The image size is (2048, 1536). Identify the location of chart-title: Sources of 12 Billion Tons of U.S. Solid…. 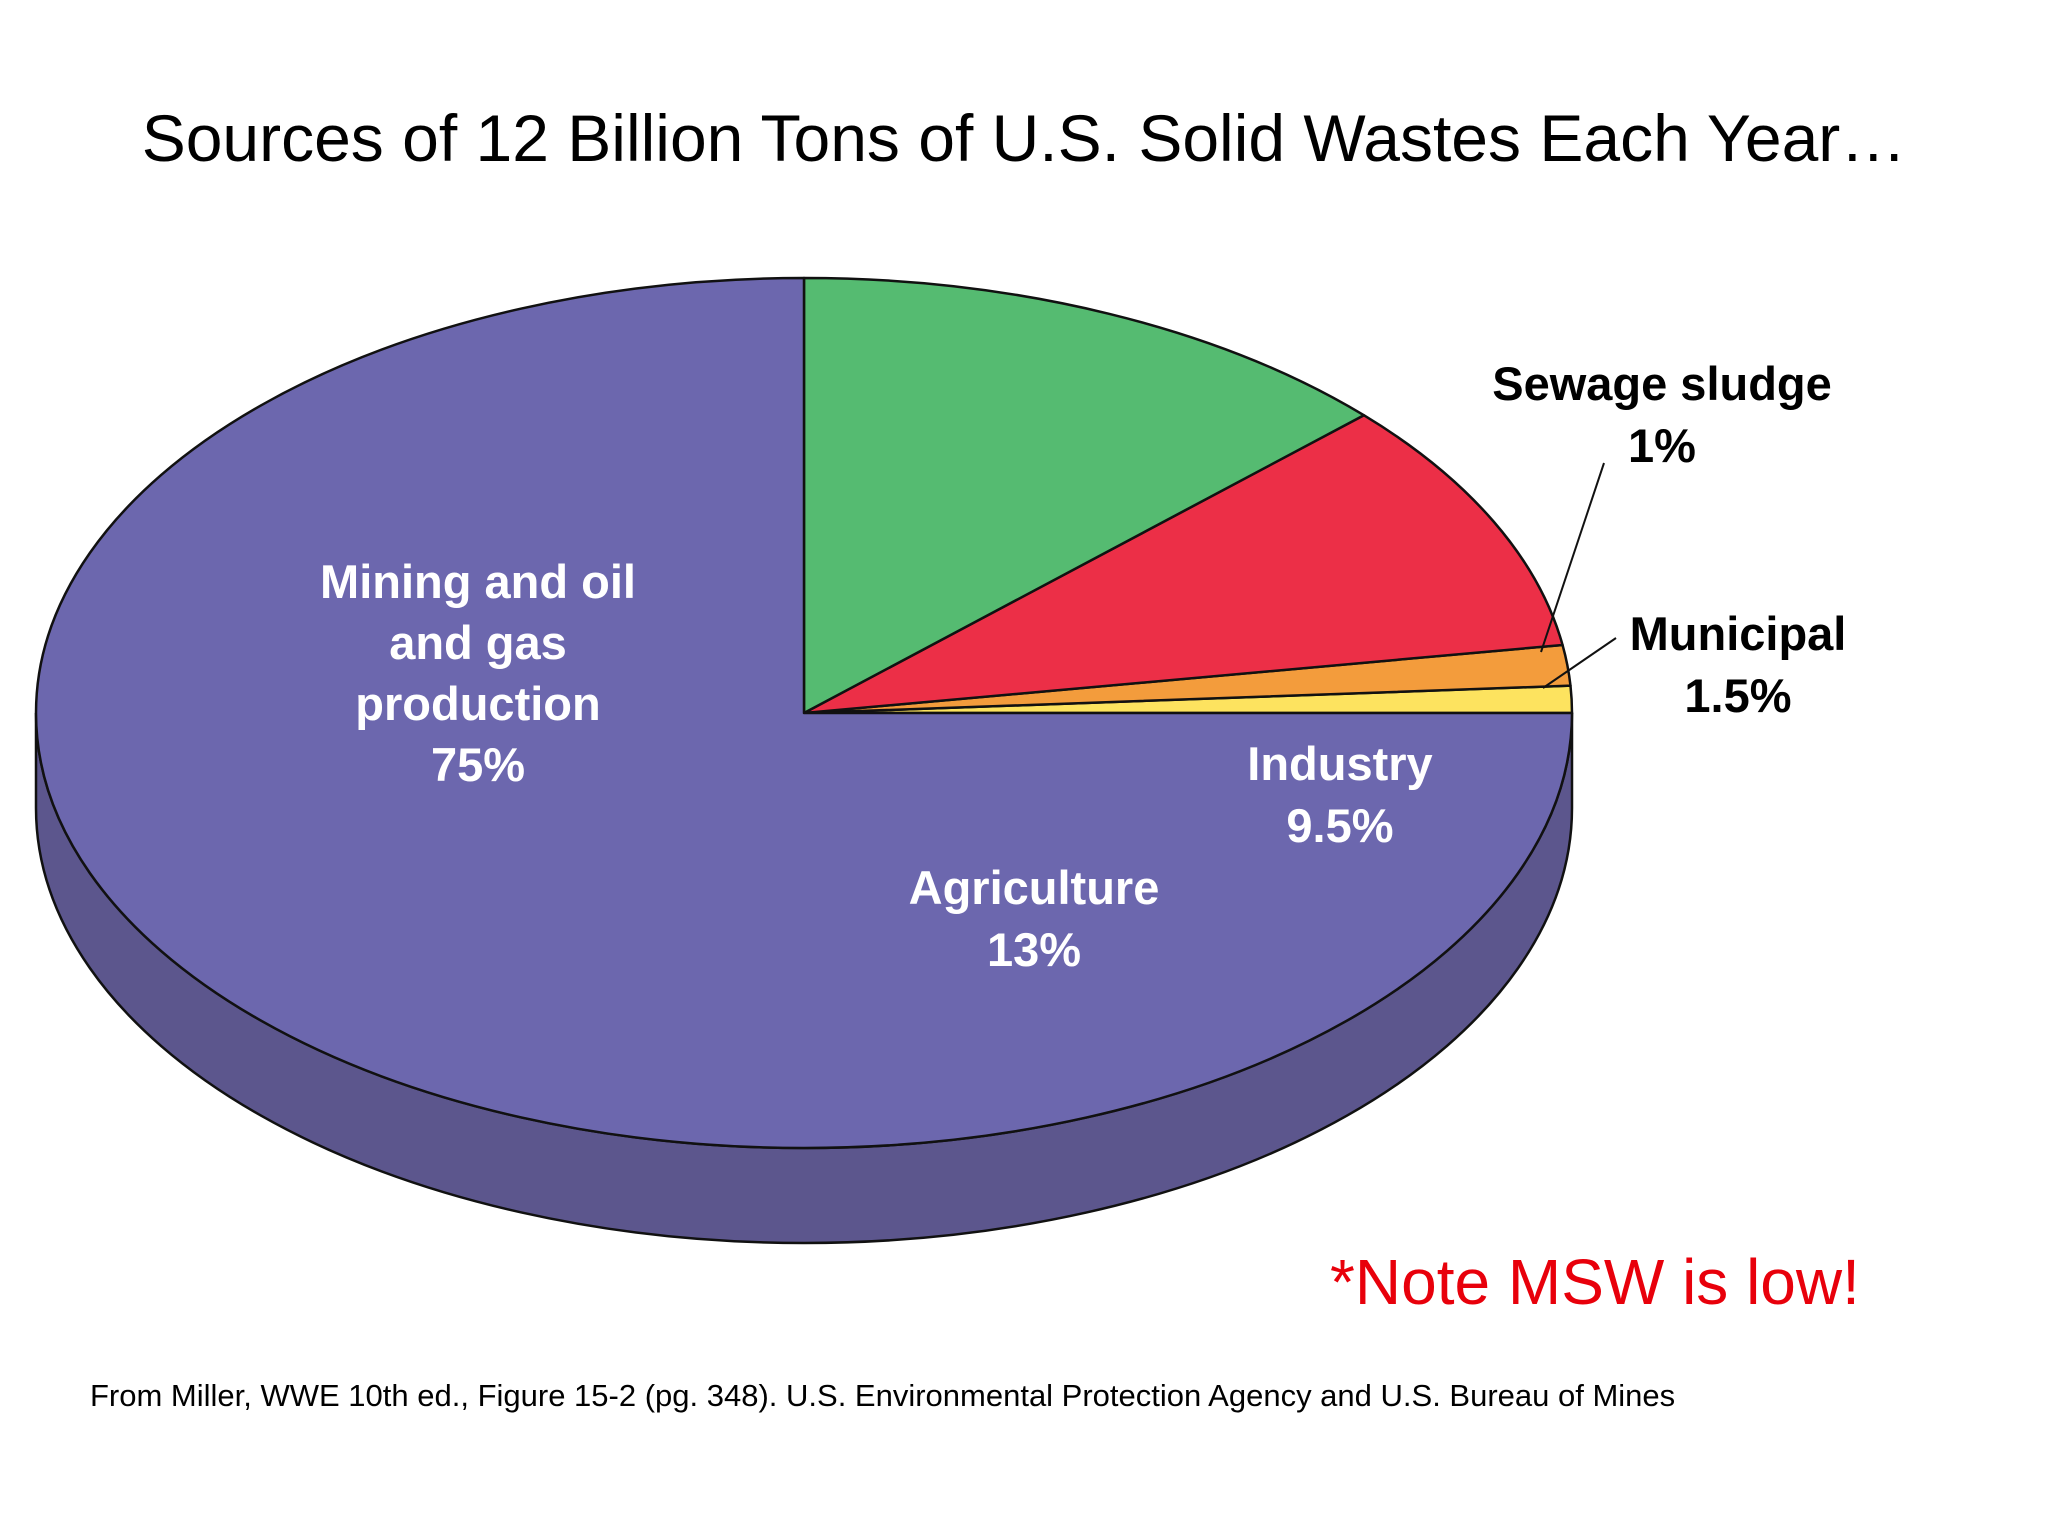
(1024, 138).